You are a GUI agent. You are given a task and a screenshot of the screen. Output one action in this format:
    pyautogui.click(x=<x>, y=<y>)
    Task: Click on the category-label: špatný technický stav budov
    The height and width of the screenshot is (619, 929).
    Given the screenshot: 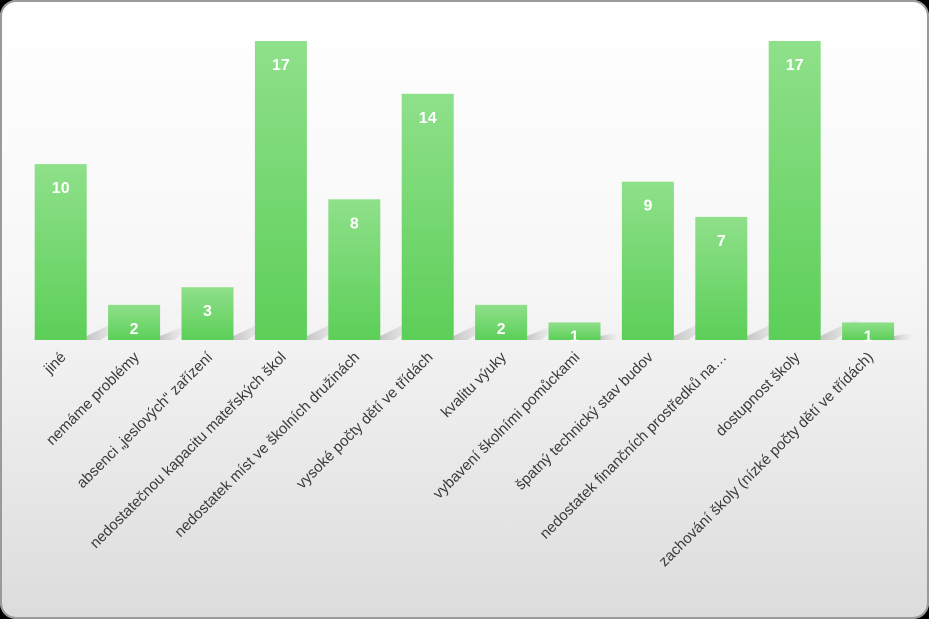 What is the action you would take?
    pyautogui.click(x=584, y=420)
    